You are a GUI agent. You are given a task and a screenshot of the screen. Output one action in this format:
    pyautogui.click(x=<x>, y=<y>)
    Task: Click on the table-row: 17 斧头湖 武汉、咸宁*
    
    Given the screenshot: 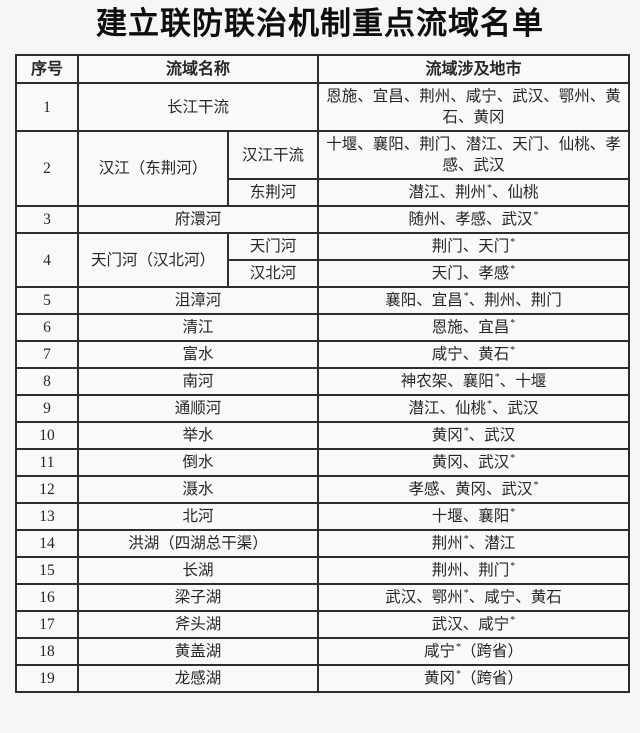 What is the action you would take?
    pyautogui.click(x=323, y=624)
    